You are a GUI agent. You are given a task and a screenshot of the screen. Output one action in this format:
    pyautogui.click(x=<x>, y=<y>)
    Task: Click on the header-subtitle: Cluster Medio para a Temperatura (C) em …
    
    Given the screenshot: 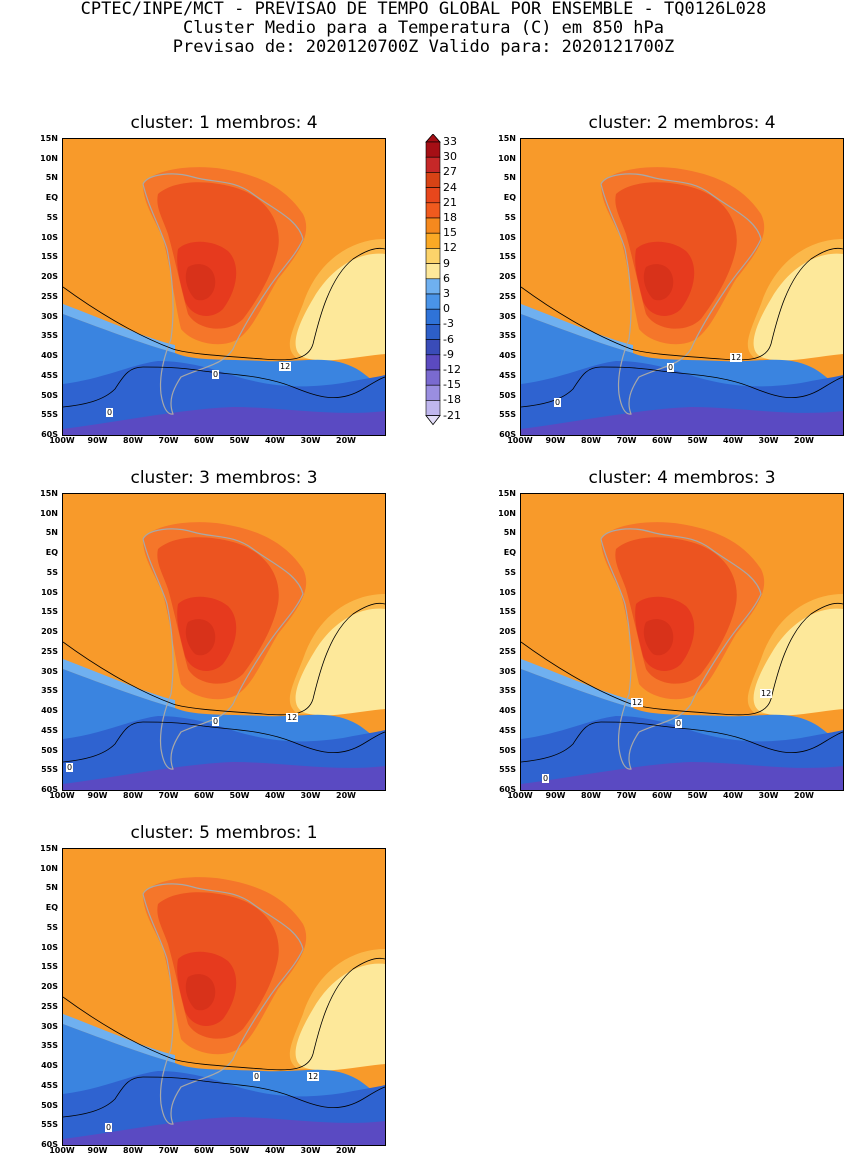 What is the action you would take?
    pyautogui.click(x=423, y=28)
    